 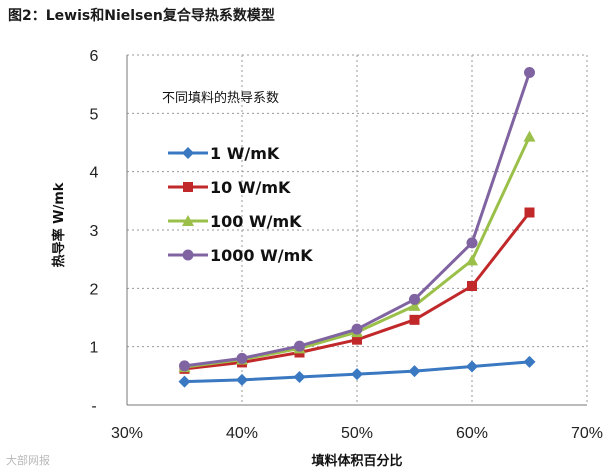 I want to click on legend-label-1: 10 W/mK, so click(x=250, y=187).